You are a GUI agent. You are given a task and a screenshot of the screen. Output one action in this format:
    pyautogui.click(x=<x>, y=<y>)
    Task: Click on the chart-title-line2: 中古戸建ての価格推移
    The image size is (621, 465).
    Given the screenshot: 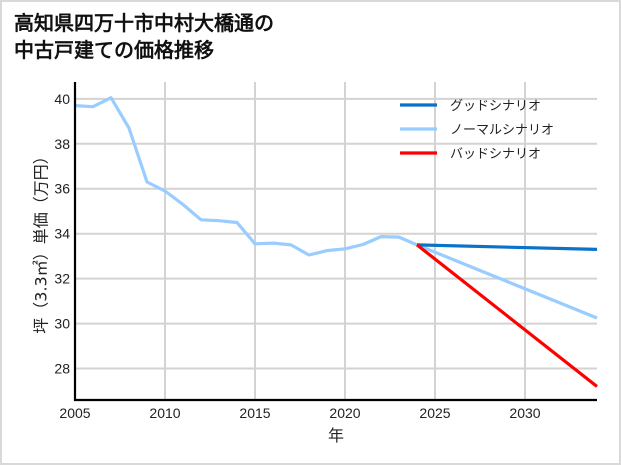 What is the action you would take?
    pyautogui.click(x=114, y=50)
    